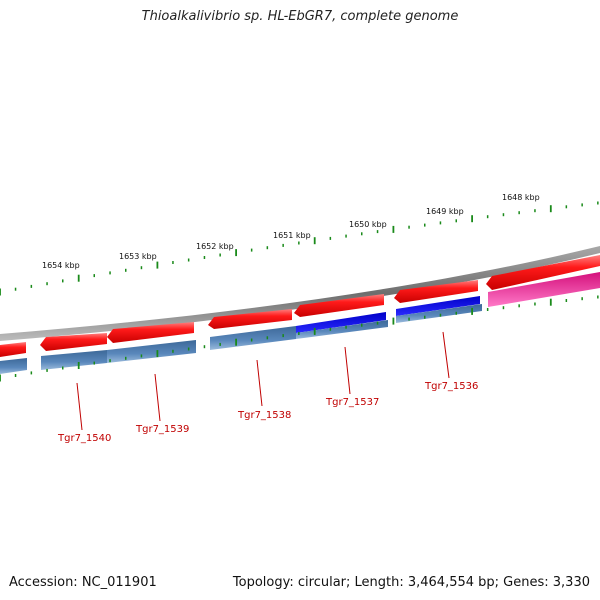 The height and width of the screenshot is (600, 600). I want to click on inner-scale-ticks, so click(299, 338).